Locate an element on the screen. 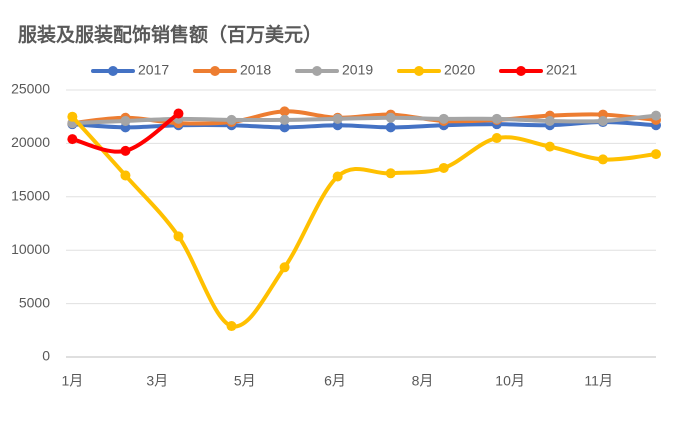 The width and height of the screenshot is (688, 429). x-tick-label: 1月 is located at coordinates (72, 381).